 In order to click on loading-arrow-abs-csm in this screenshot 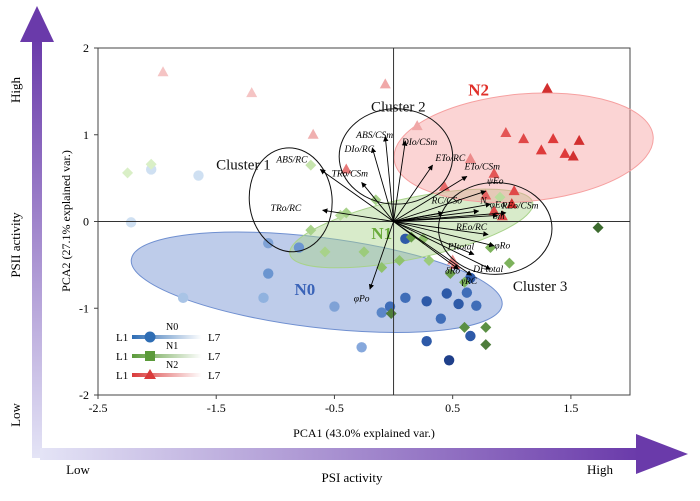, I will do `click(389, 178)`.